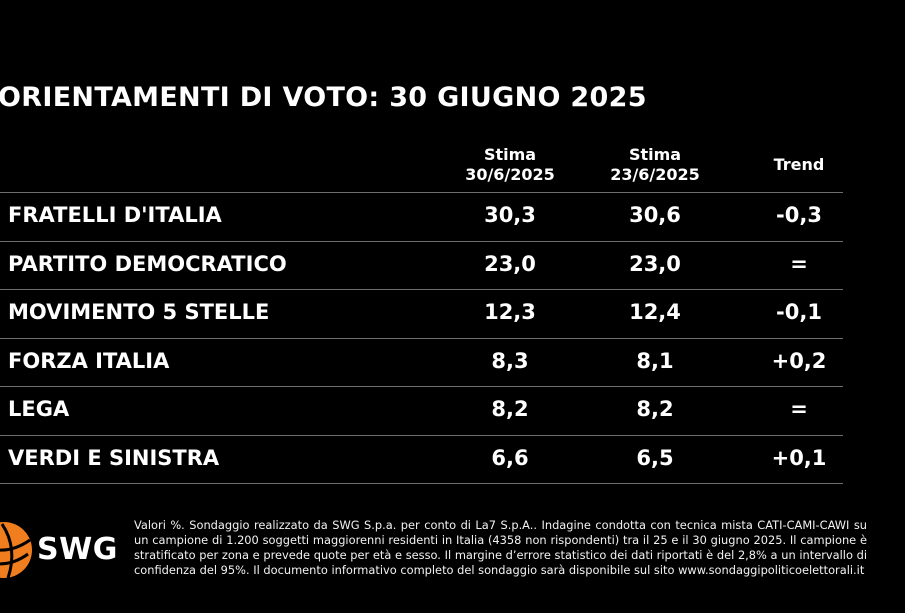 The height and width of the screenshot is (613, 905). I want to click on value-current: 12,3, so click(510, 312).